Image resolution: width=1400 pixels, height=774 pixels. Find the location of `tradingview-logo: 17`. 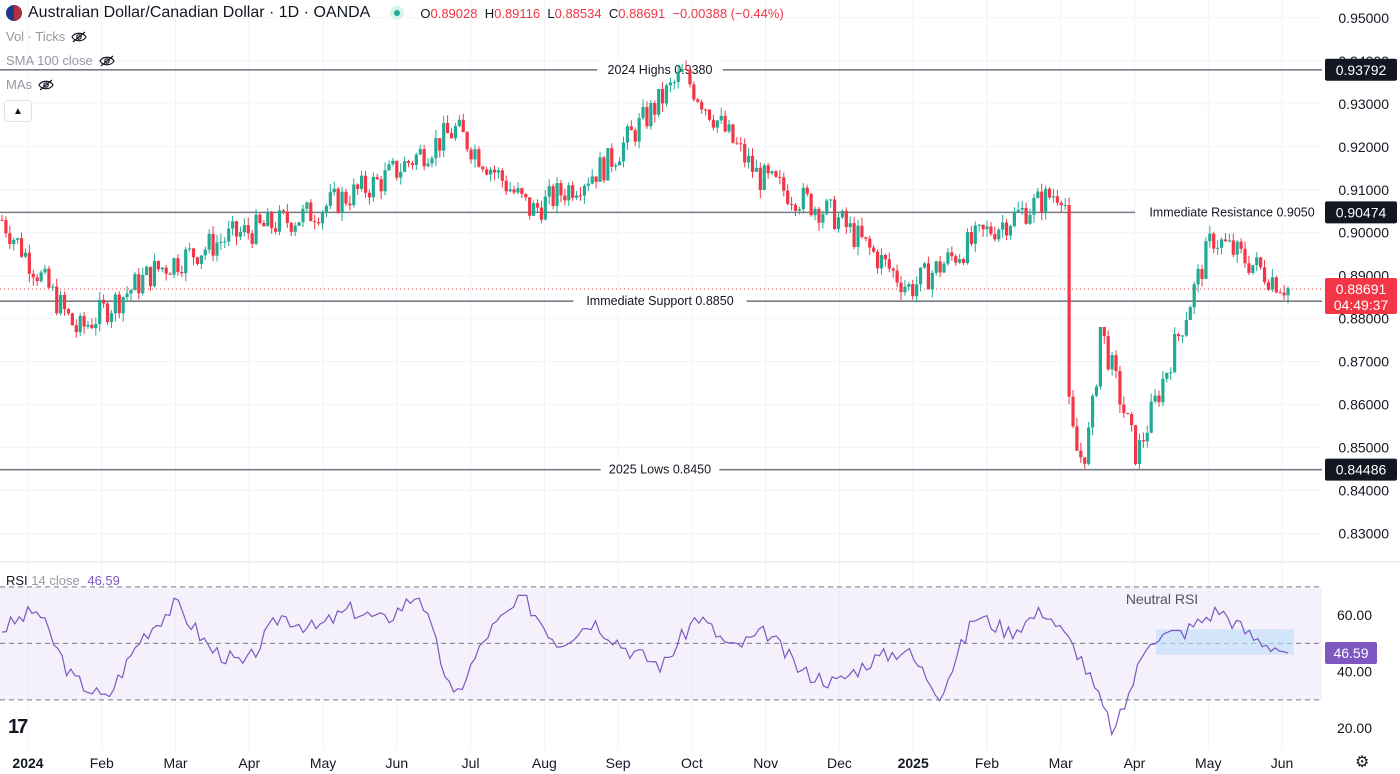

tradingview-logo: 17 is located at coordinates (18, 727).